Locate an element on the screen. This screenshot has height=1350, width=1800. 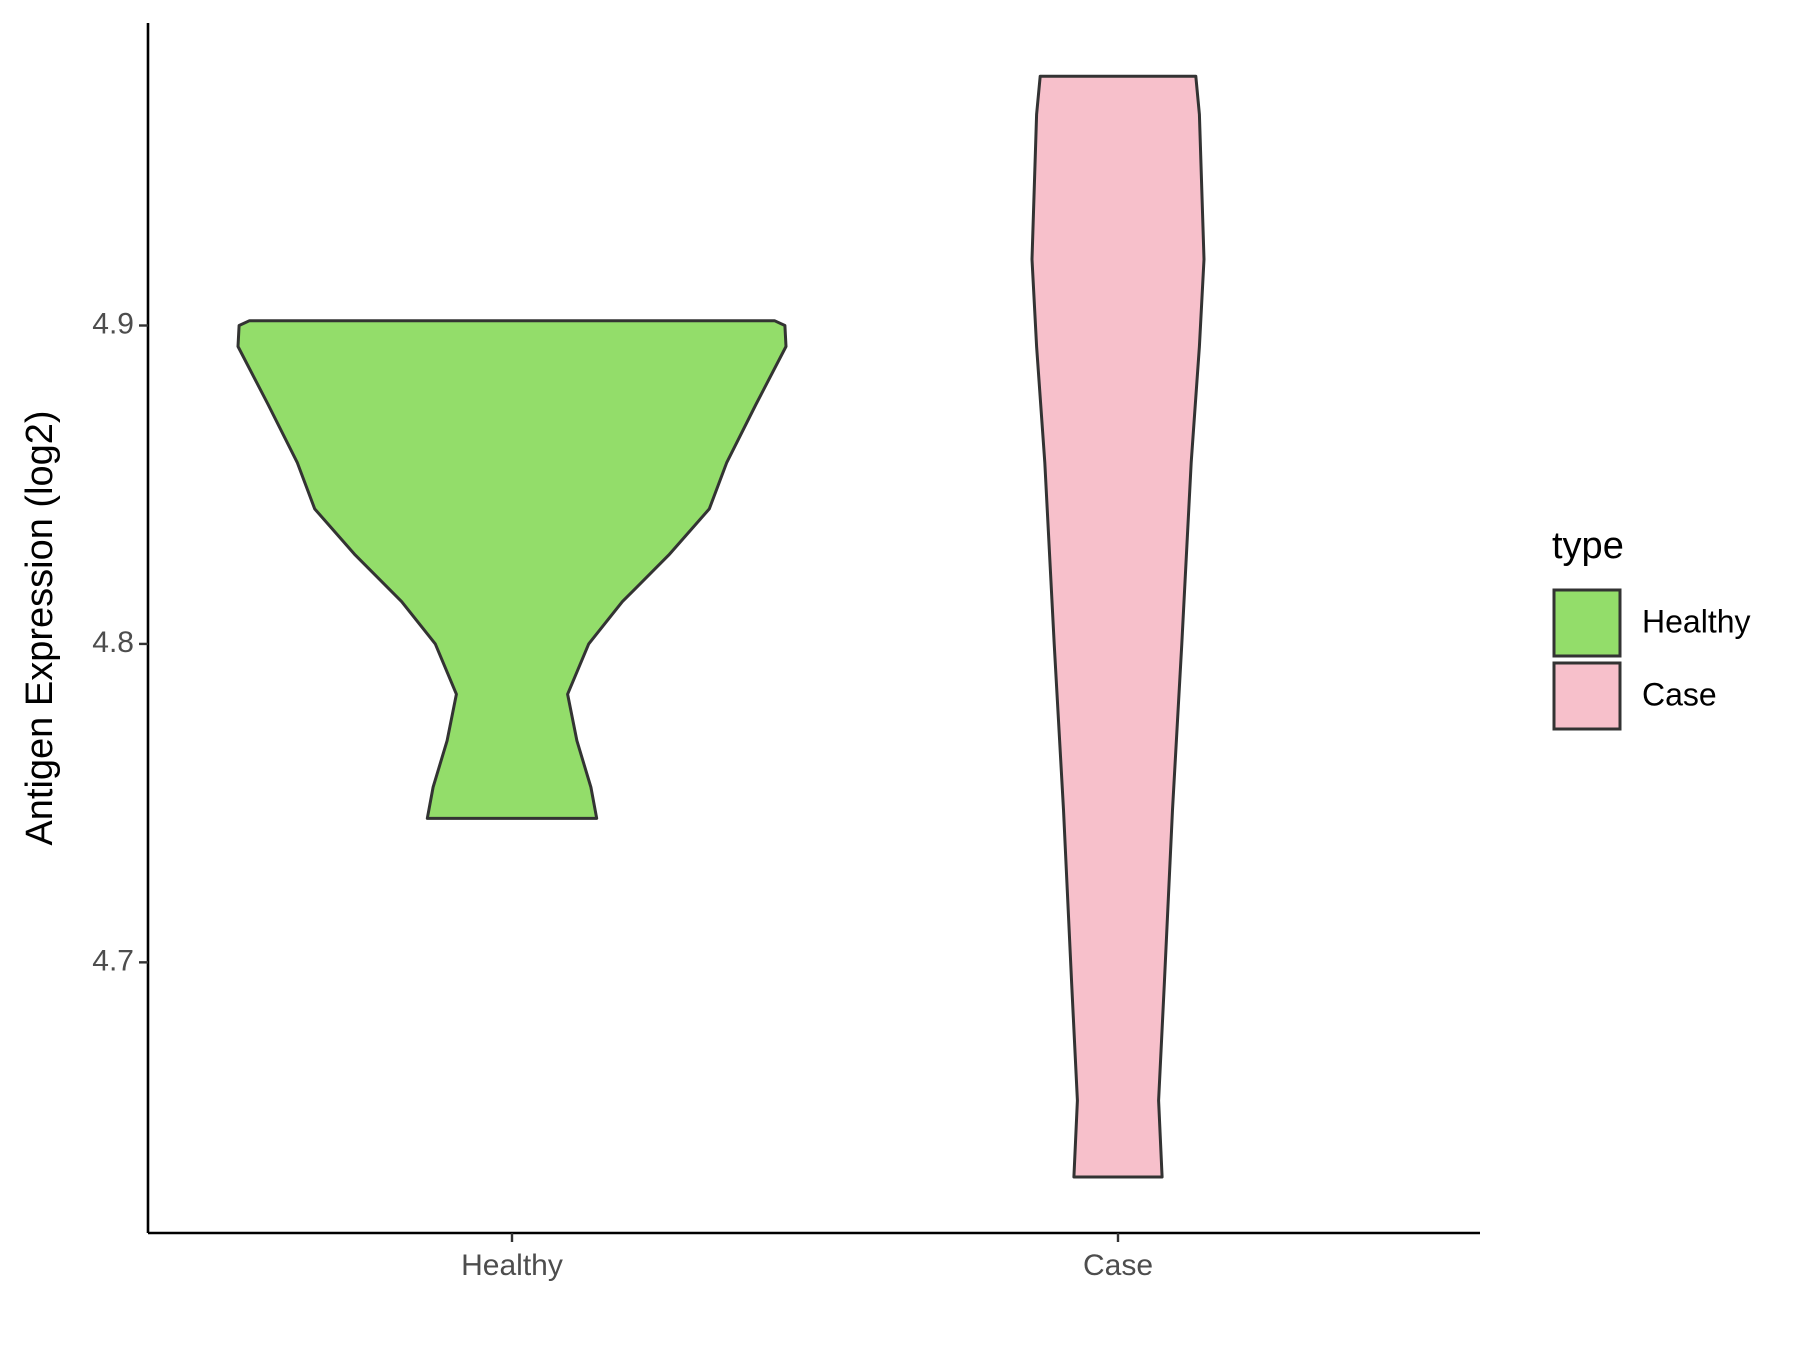
x-tick-label: Healthy is located at coordinates (512, 1265).